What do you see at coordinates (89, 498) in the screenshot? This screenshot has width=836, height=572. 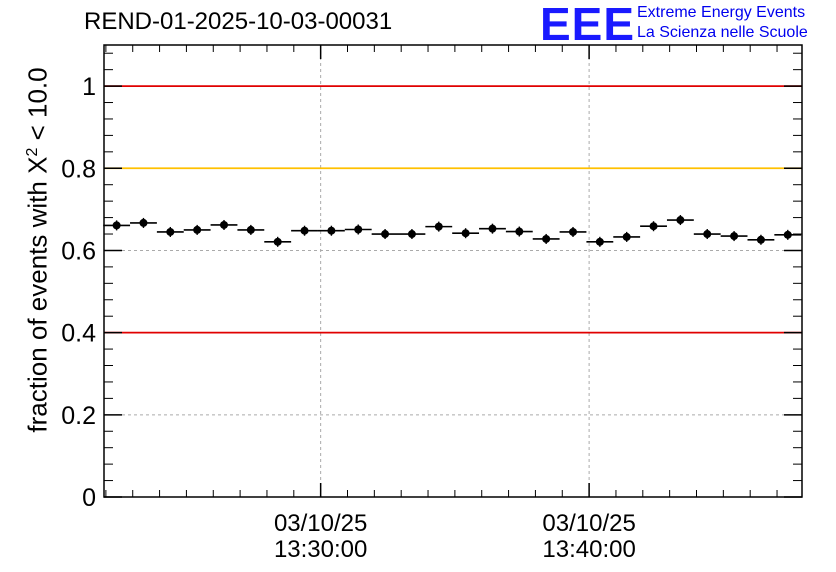 I see `y-tick-label: 0` at bounding box center [89, 498].